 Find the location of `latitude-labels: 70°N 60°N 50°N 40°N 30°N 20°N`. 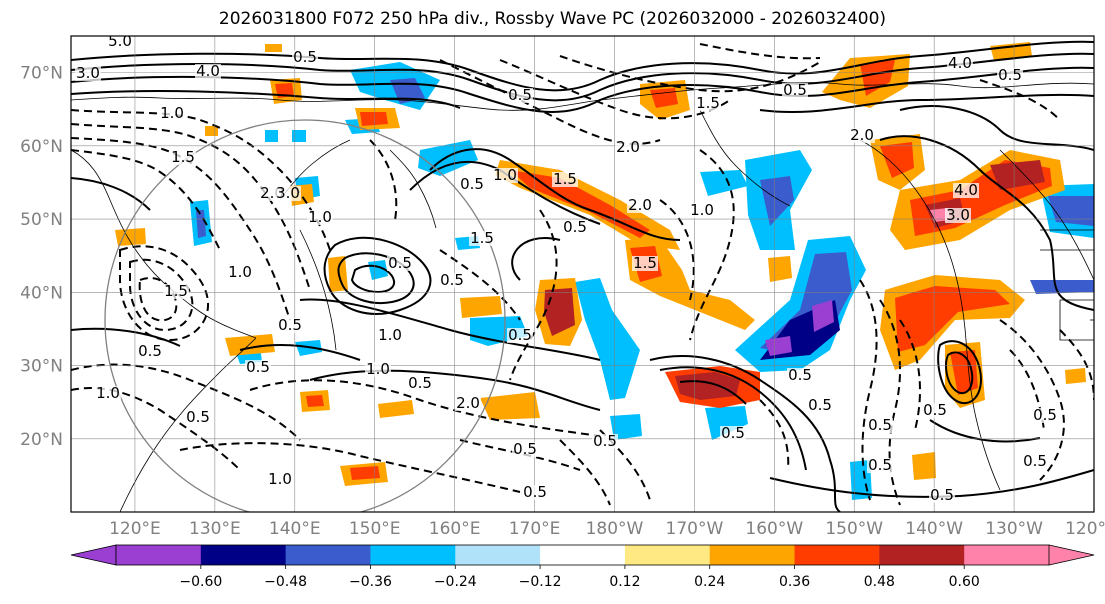

latitude-labels: 70°N 60°N 50°N 40°N 30°N 20°N is located at coordinates (41, 257).